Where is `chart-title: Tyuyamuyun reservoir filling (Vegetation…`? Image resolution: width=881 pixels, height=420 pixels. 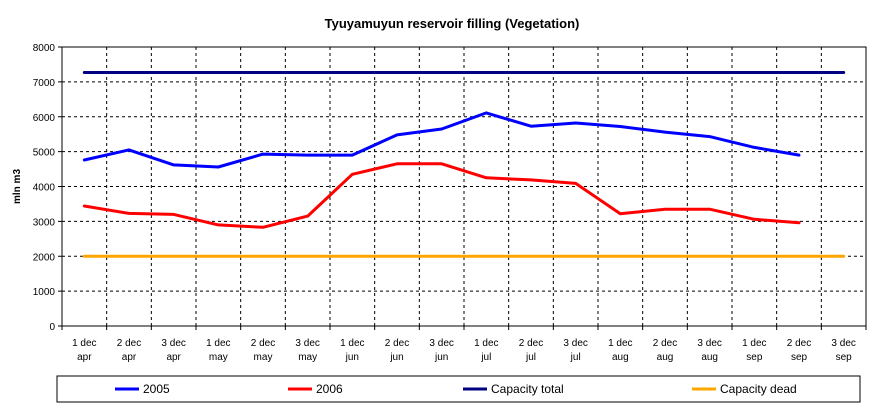
chart-title: Tyuyamuyun reservoir filling (Vegetation… is located at coordinates (452, 23).